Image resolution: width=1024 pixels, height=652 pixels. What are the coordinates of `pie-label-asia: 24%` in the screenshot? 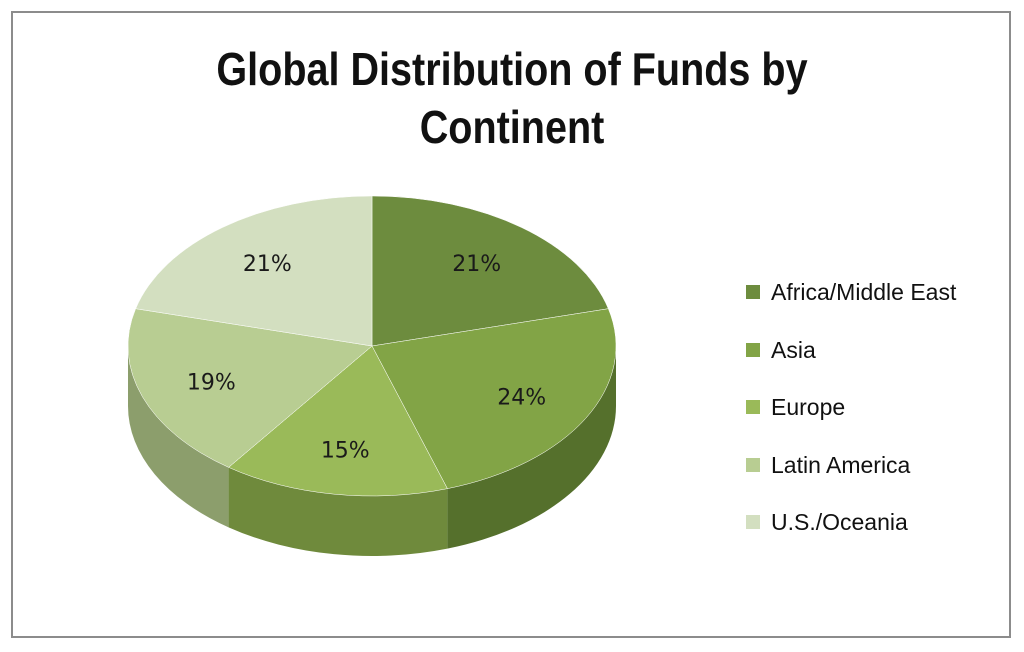 It's located at (521, 398).